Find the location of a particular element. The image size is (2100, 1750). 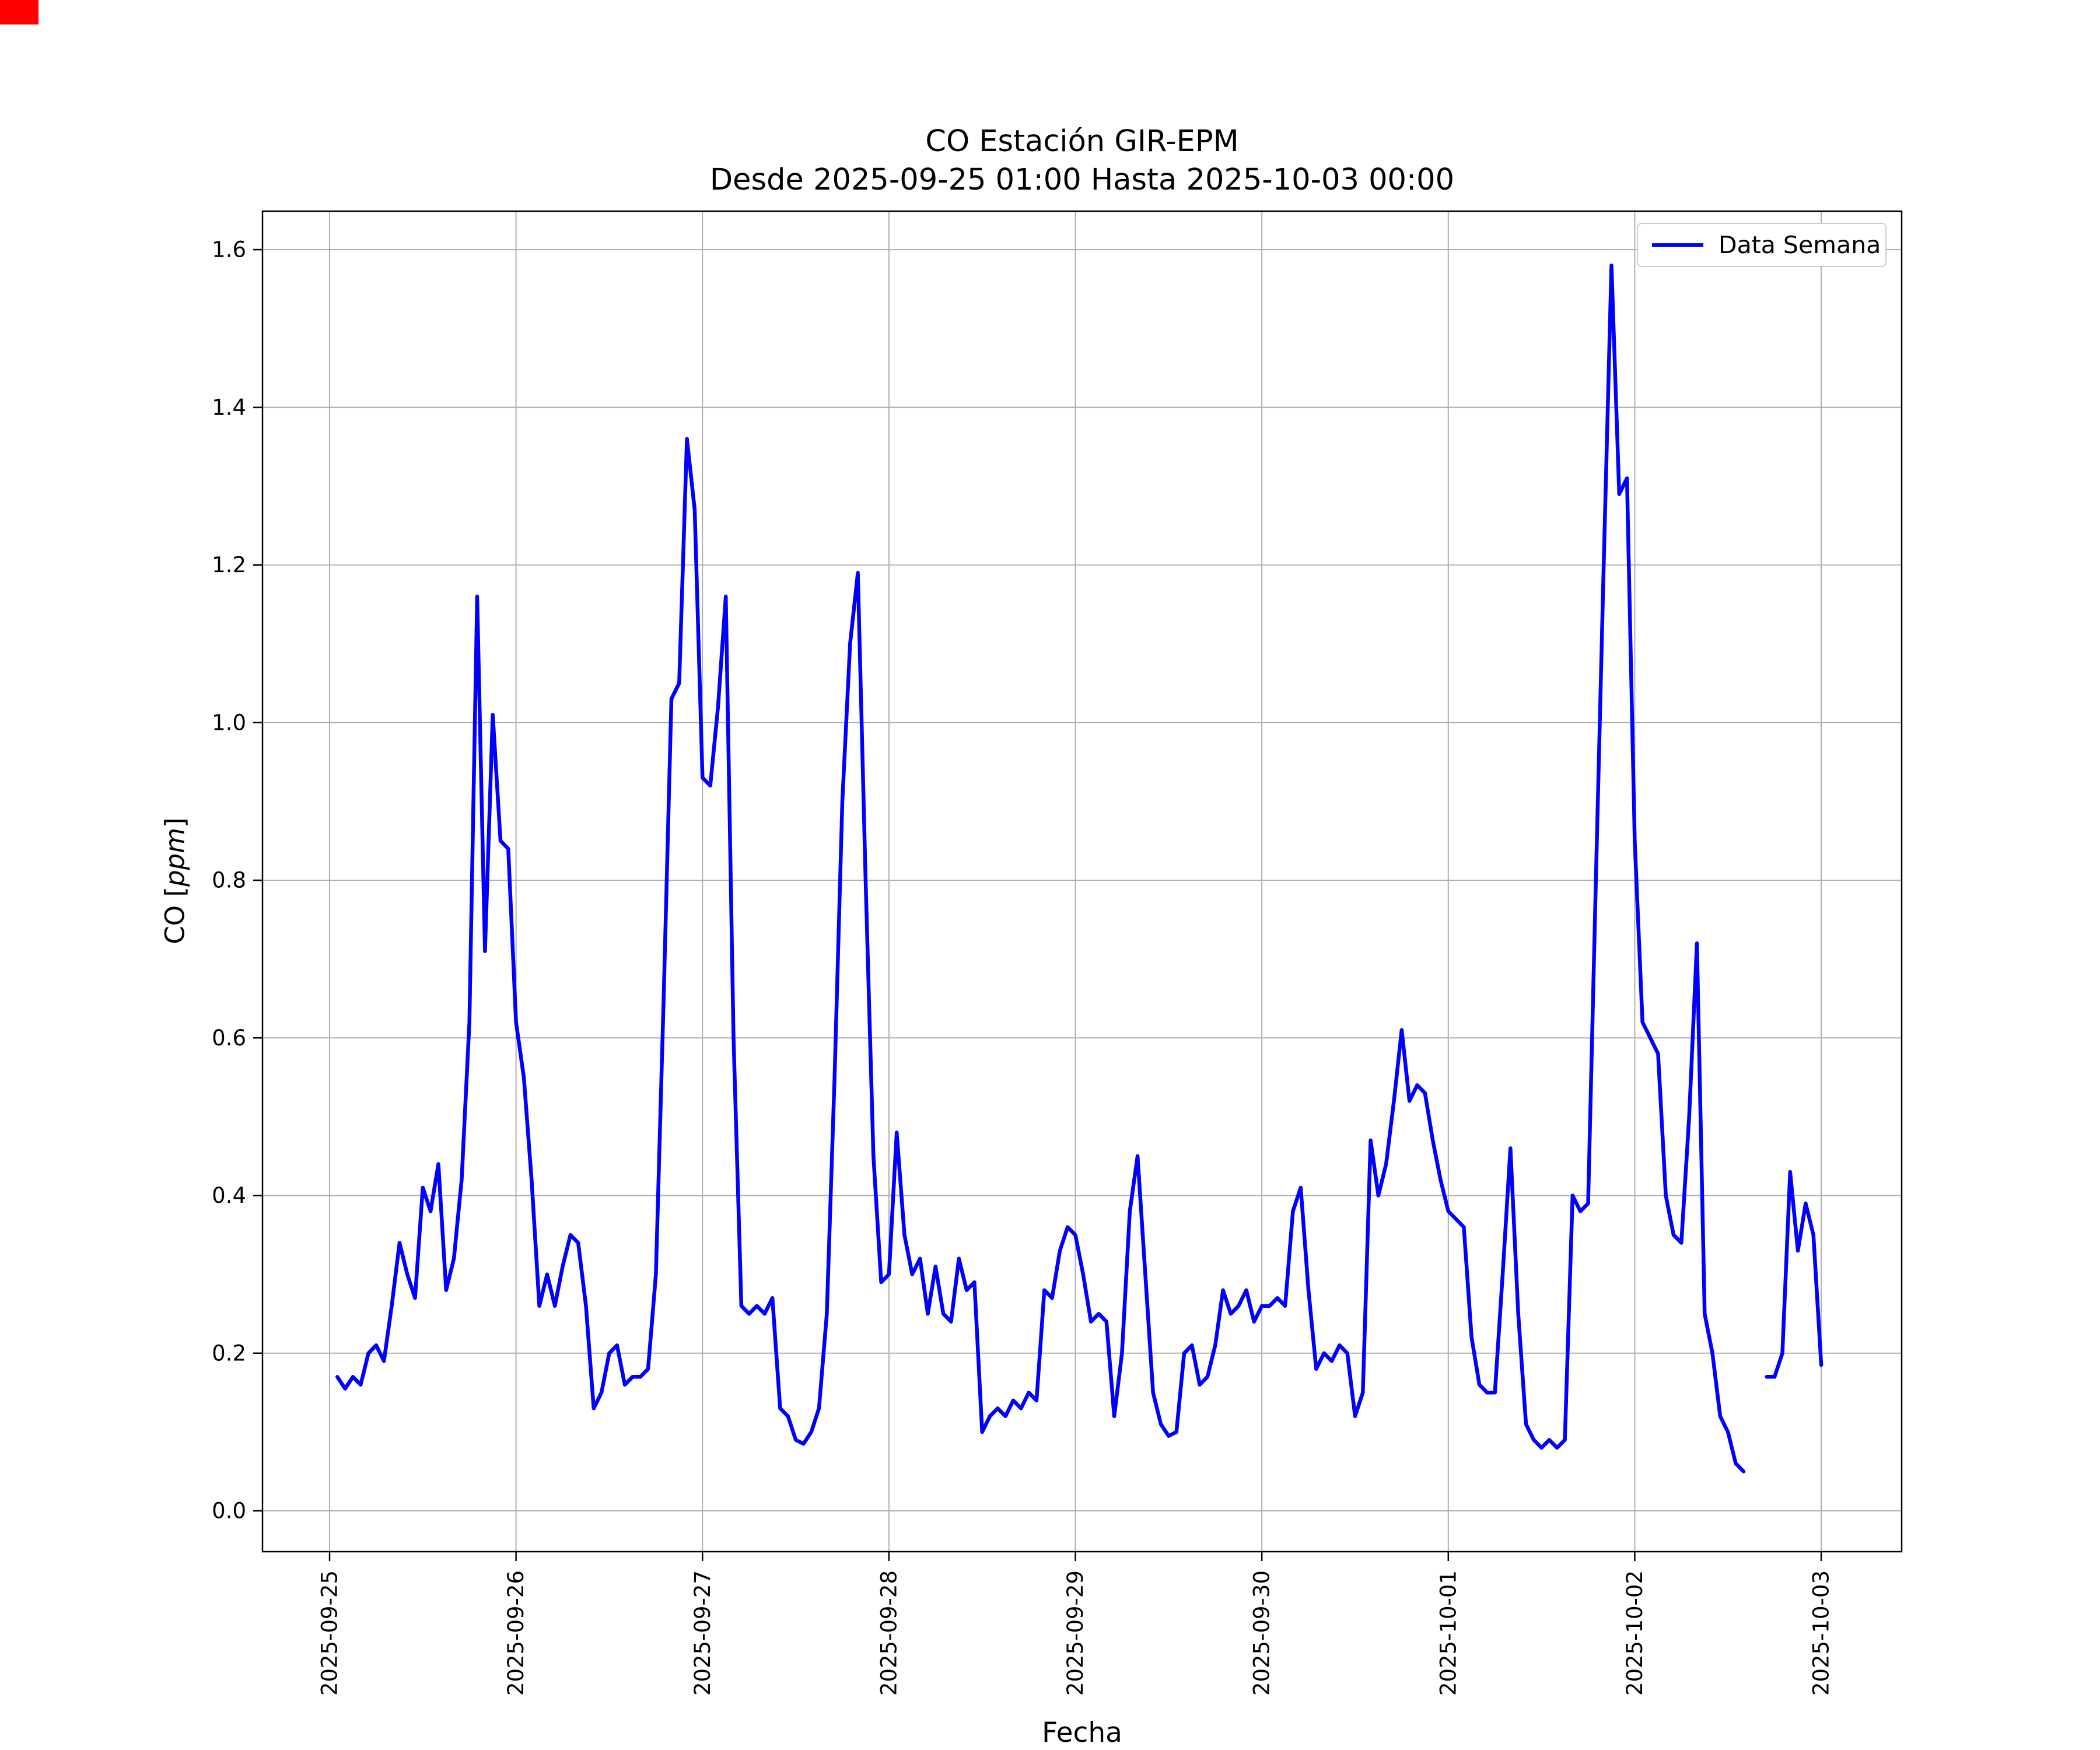

y-tick-label: 0.4 is located at coordinates (229, 1195).